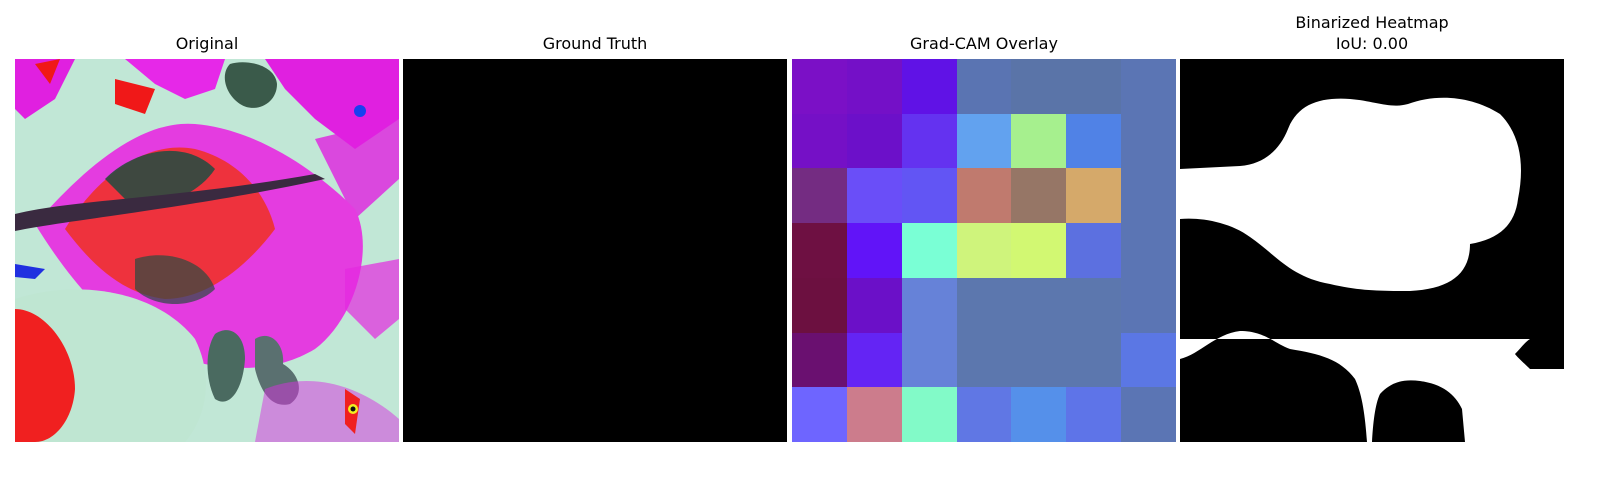 The image size is (1600, 500). What do you see at coordinates (1372, 43) in the screenshot?
I see `iou-label: IoU: 0.00` at bounding box center [1372, 43].